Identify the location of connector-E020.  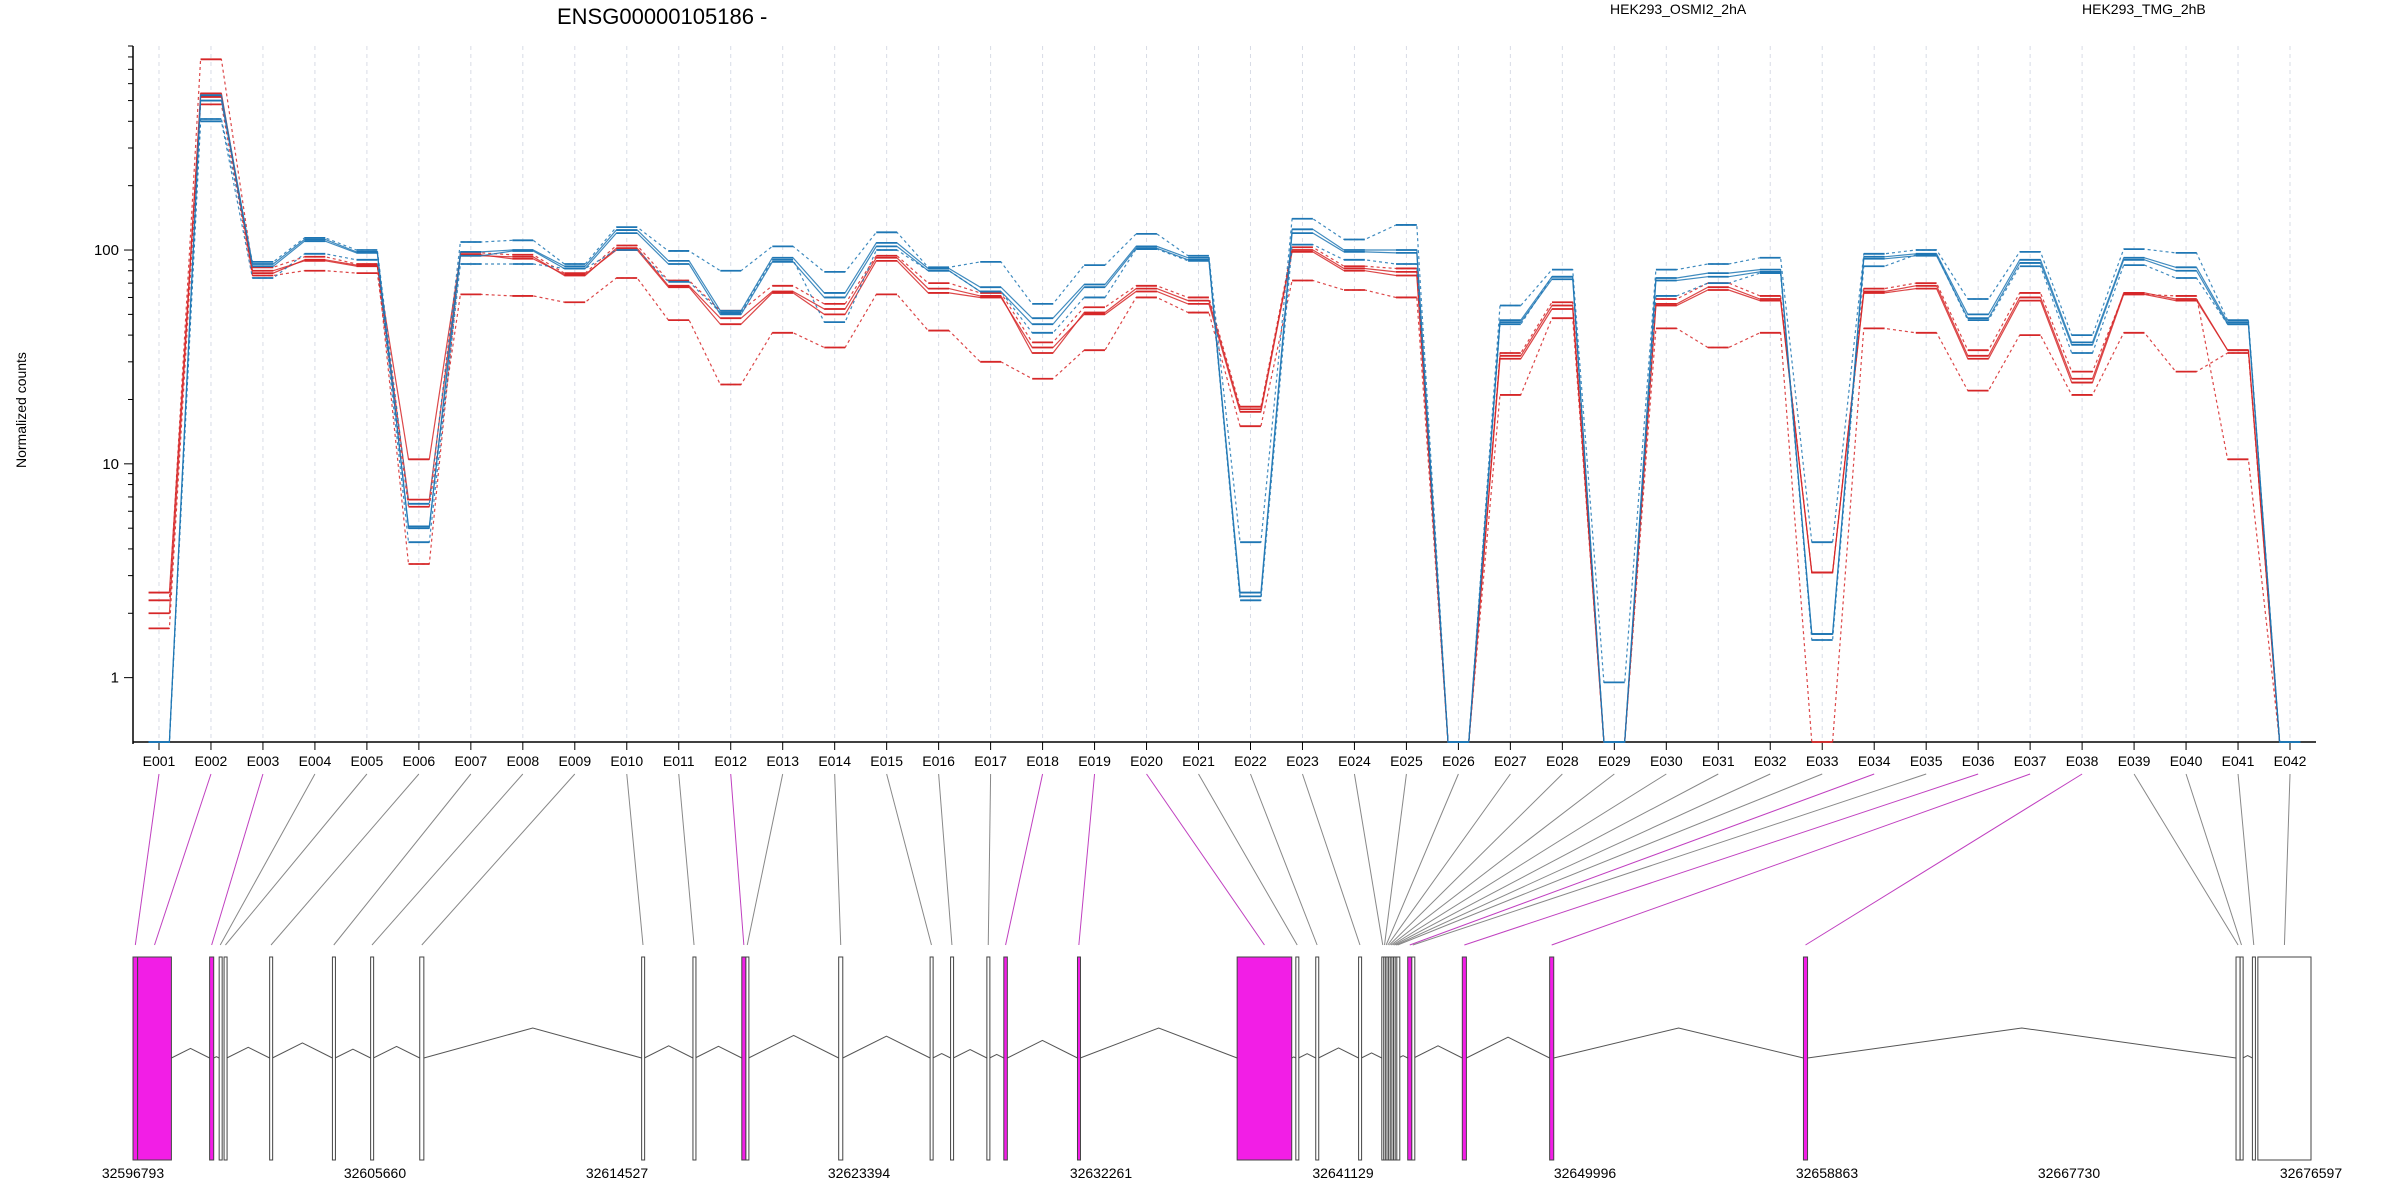
(1205, 859).